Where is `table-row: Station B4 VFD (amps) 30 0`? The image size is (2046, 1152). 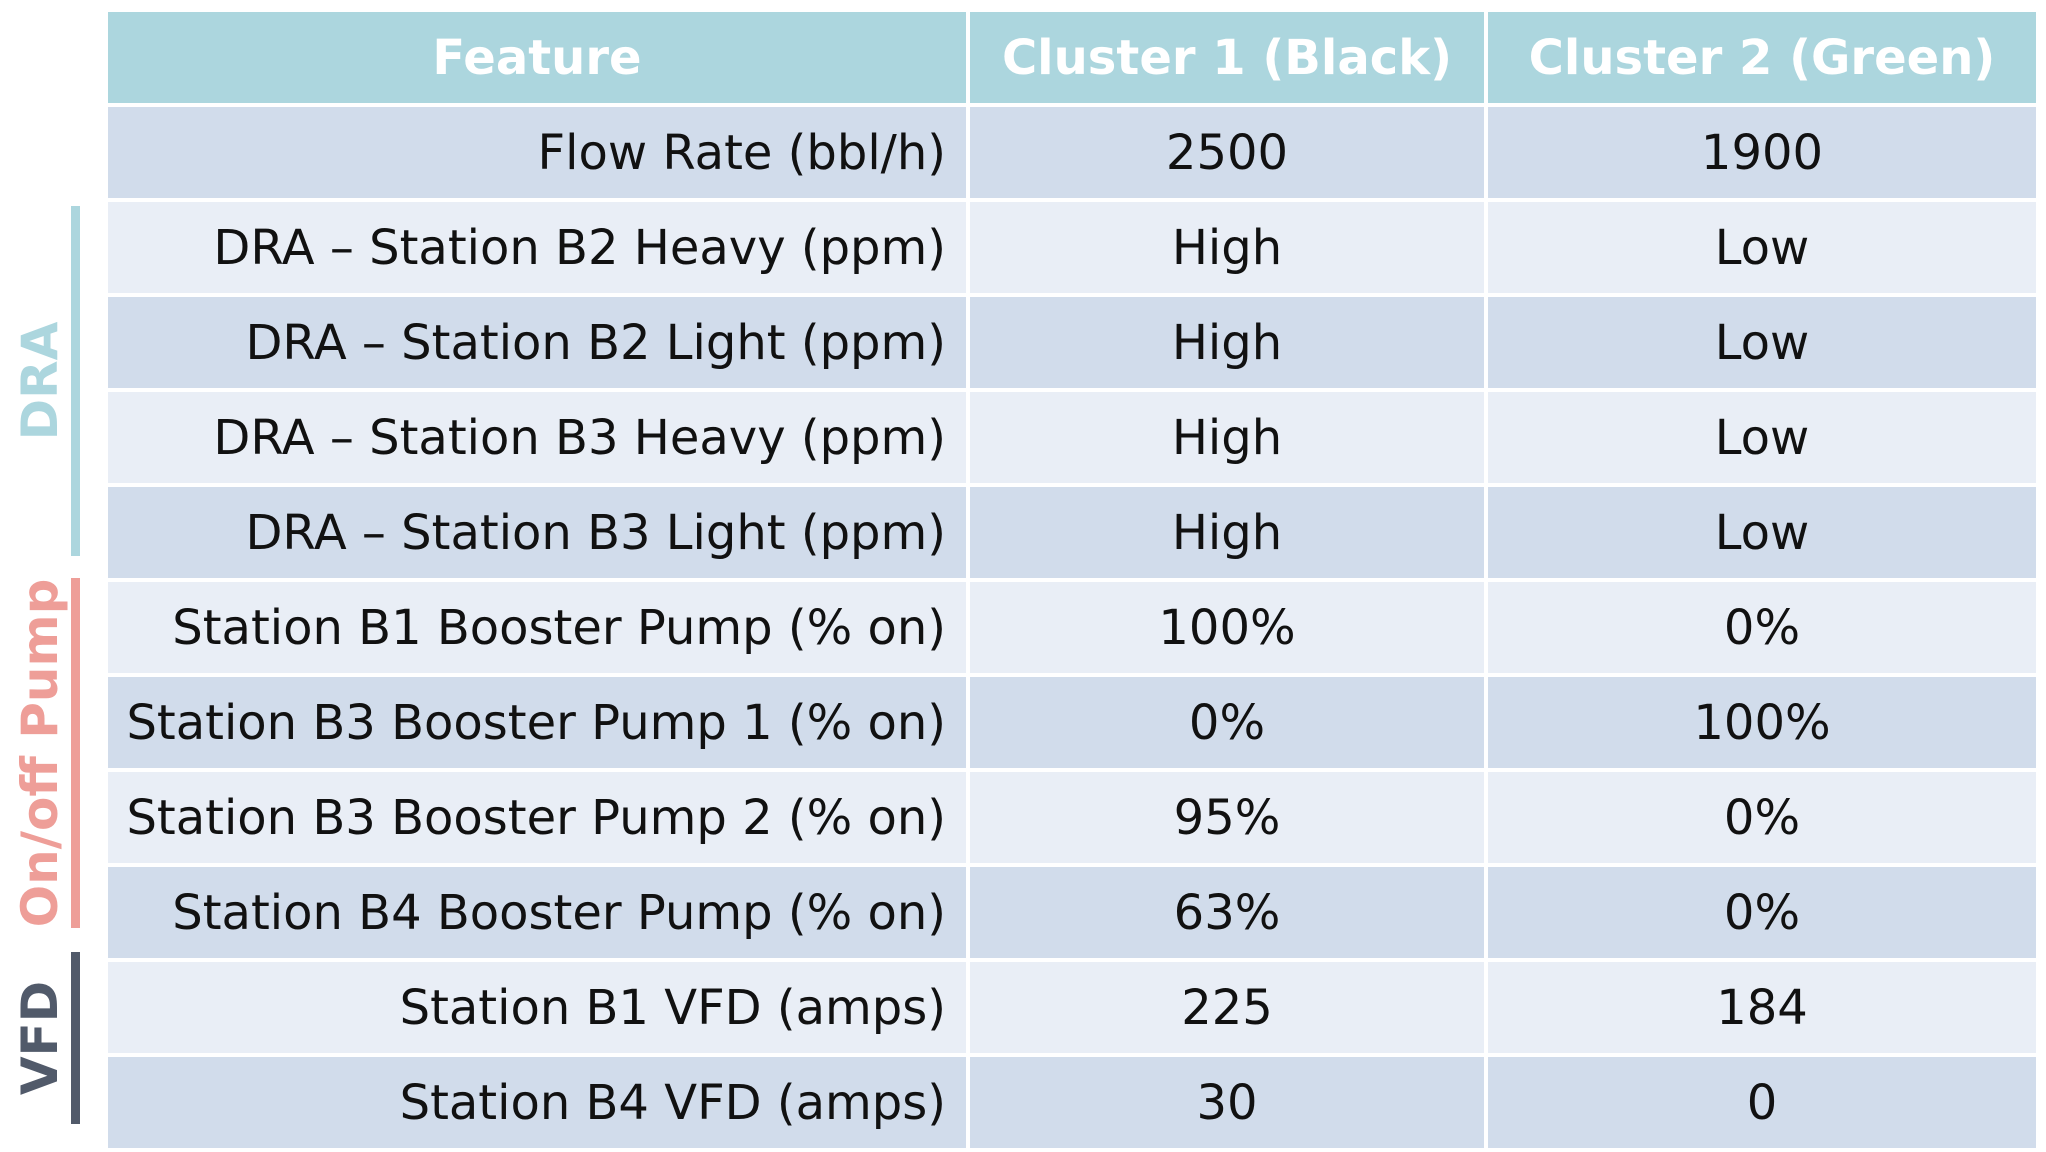 table-row: Station B4 VFD (amps) 30 0 is located at coordinates (1072, 1102).